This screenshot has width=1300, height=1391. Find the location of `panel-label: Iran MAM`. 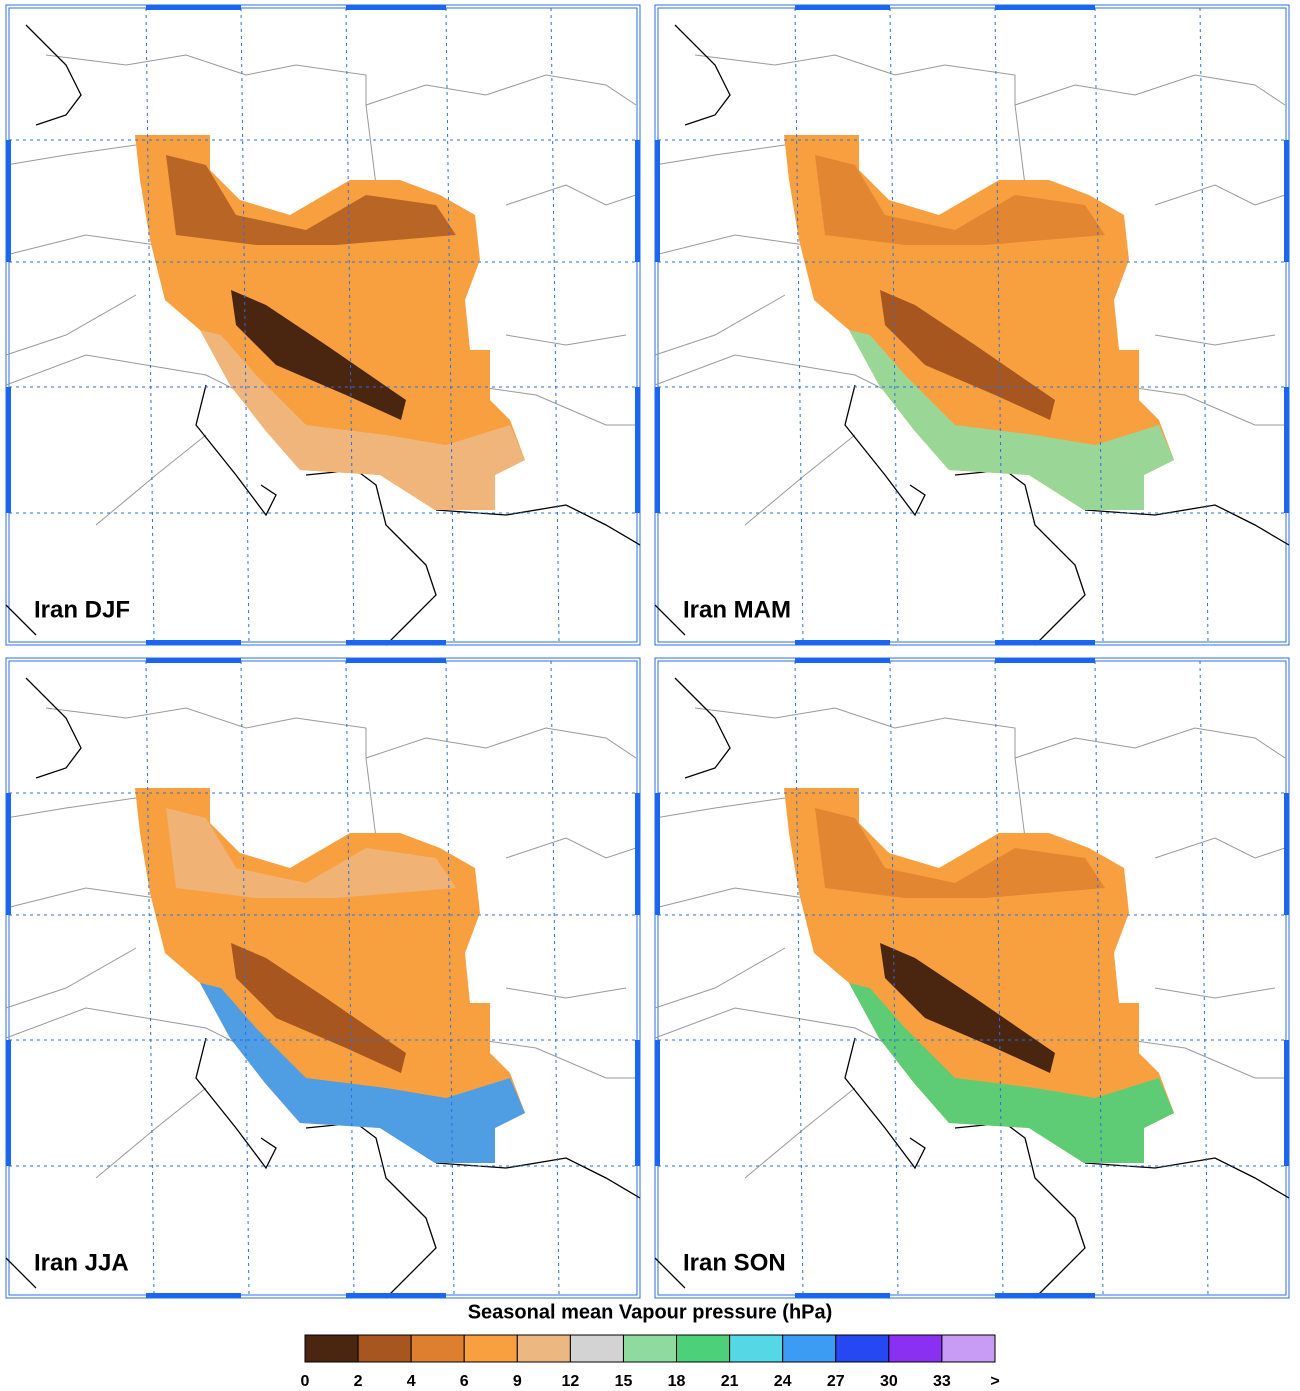

panel-label: Iran MAM is located at coordinates (737, 609).